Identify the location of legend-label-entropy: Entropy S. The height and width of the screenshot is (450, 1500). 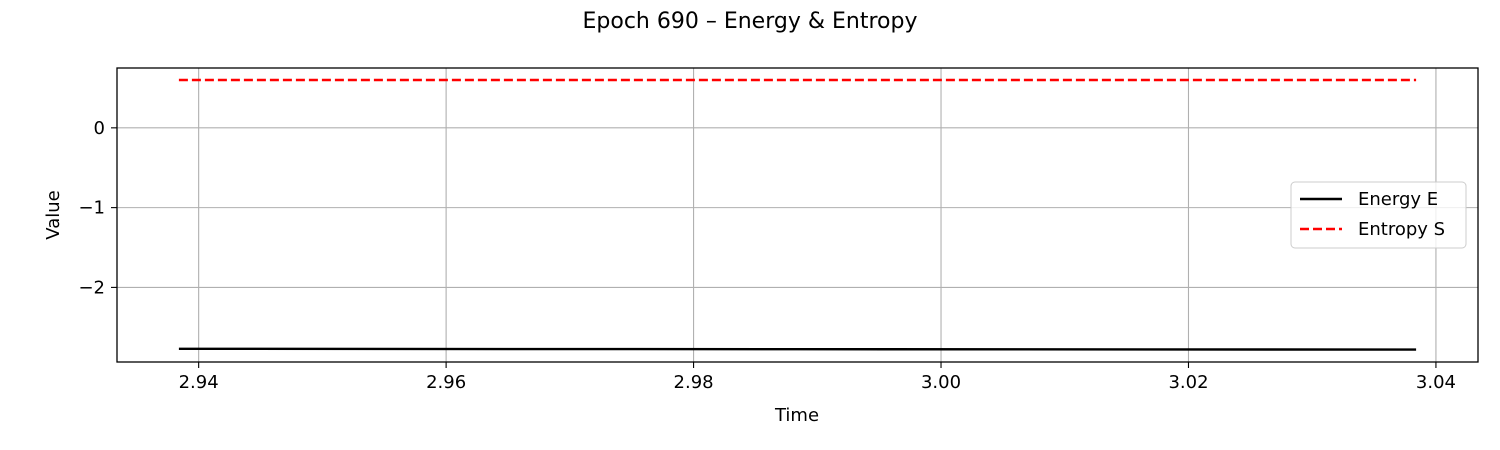
(1401, 229).